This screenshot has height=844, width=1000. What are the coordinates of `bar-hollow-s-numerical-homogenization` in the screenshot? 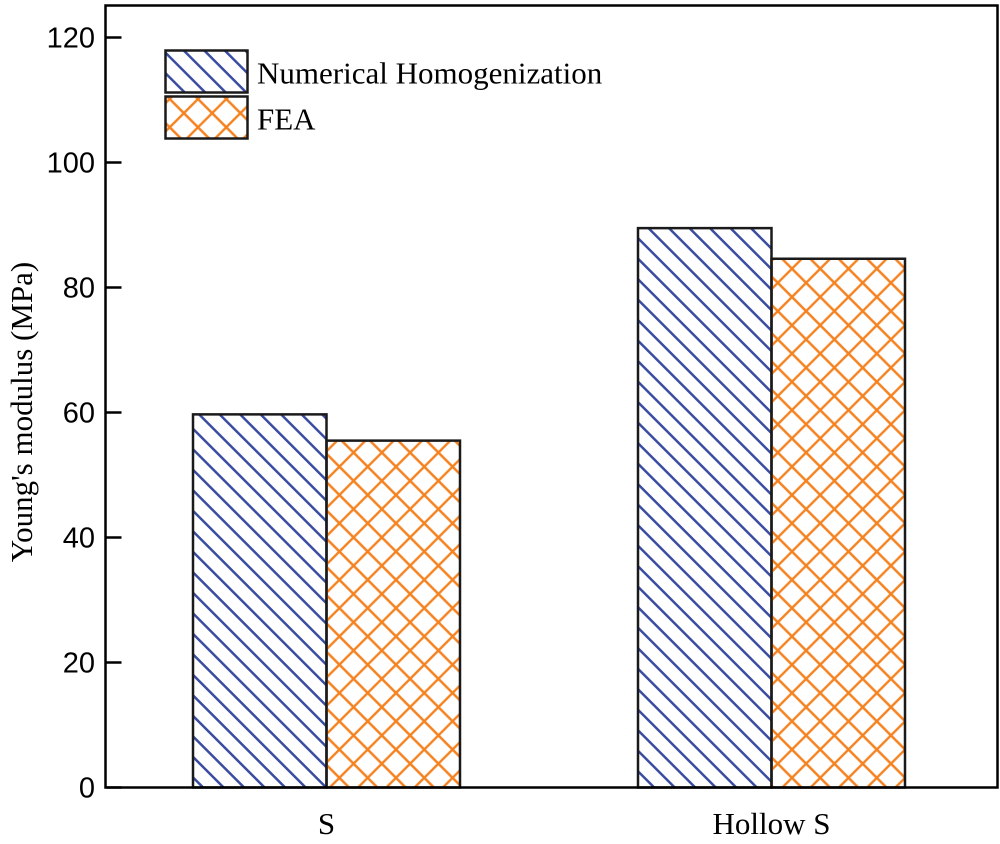 It's located at (704, 507).